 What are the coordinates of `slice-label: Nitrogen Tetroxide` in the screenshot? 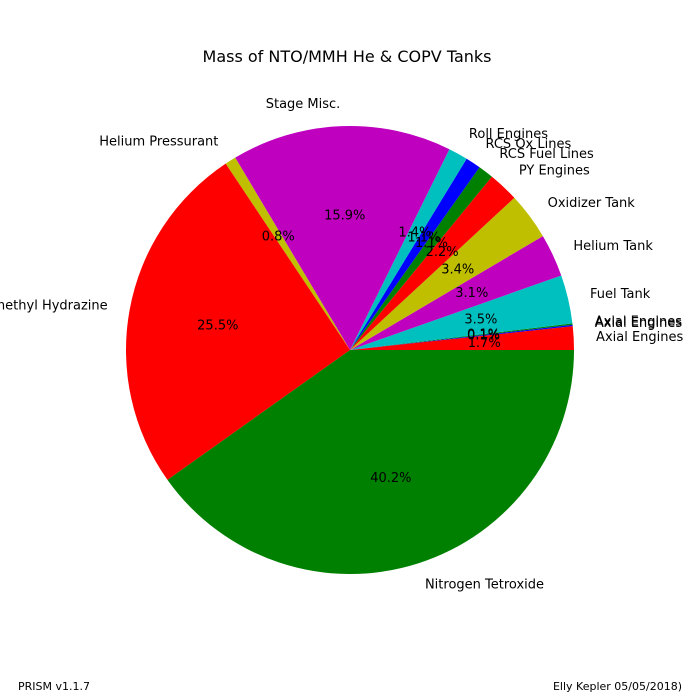 It's located at (484, 585).